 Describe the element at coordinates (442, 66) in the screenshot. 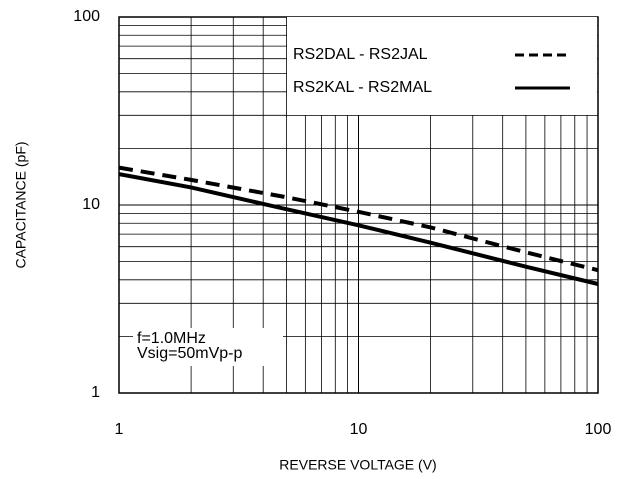

I see `legend-box` at that location.